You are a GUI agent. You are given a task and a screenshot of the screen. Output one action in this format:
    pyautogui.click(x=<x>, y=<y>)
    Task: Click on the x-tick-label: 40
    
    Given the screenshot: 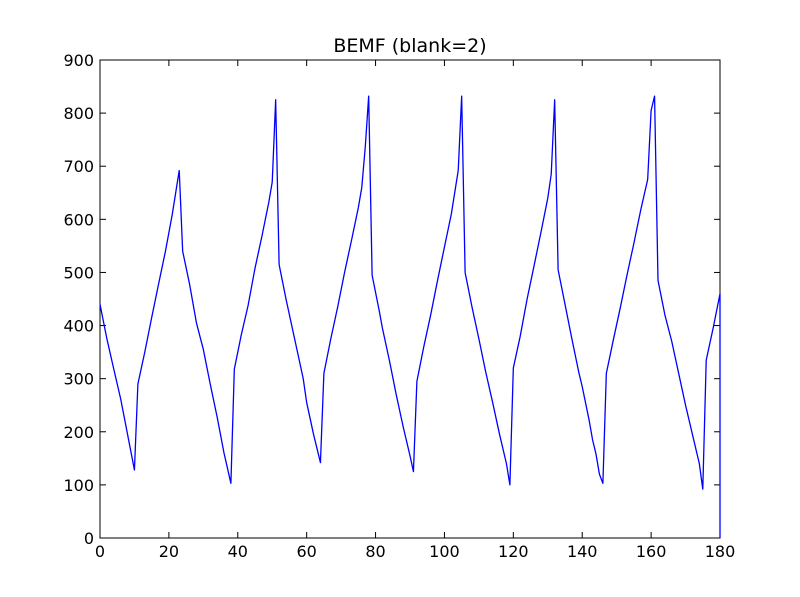 What is the action you would take?
    pyautogui.click(x=238, y=551)
    